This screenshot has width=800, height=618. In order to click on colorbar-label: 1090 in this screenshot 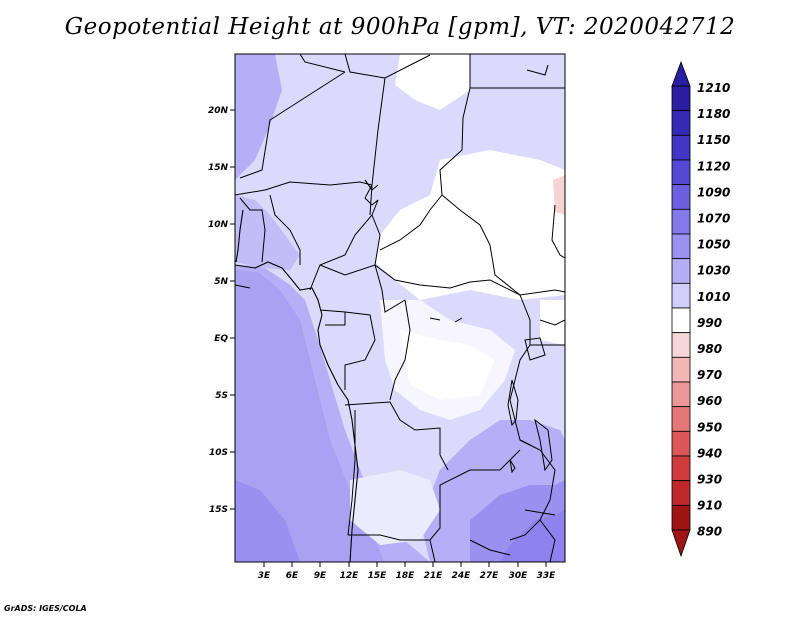, I will do `click(713, 192)`.